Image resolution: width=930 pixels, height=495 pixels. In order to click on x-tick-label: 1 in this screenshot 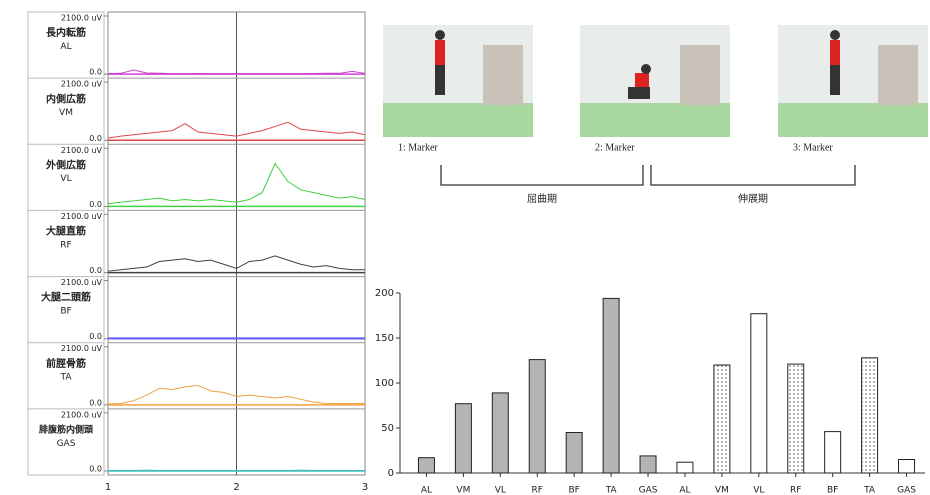, I will do `click(108, 487)`.